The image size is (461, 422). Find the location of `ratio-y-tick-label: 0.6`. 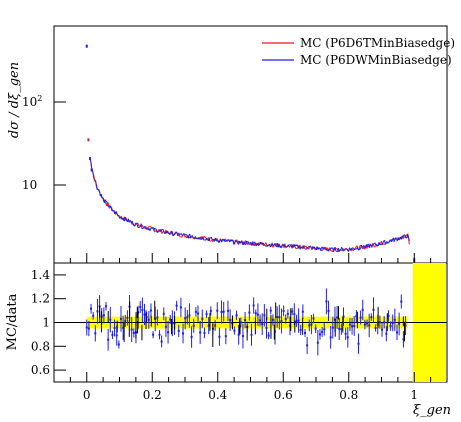

ratio-y-tick-label: 0.6 is located at coordinates (40, 370).